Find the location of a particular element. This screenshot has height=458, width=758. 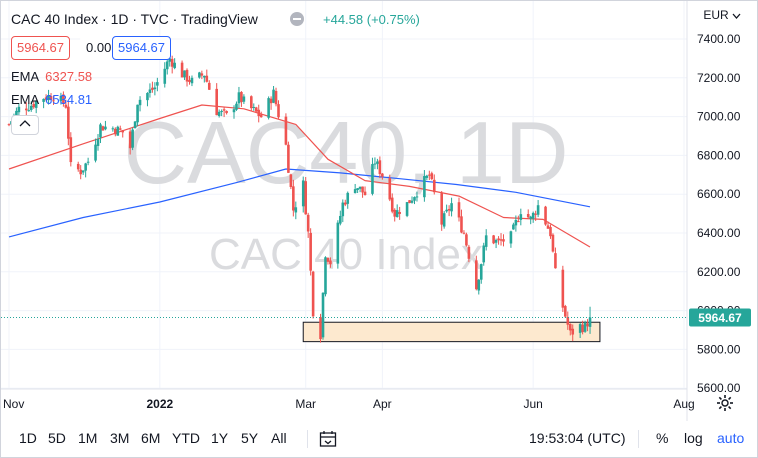

support-zone is located at coordinates (451, 332).